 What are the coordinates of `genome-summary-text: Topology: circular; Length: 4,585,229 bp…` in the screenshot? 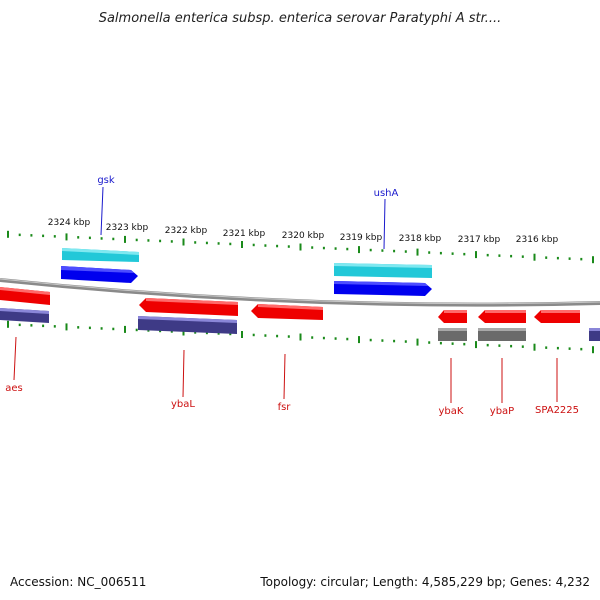 It's located at (424, 582).